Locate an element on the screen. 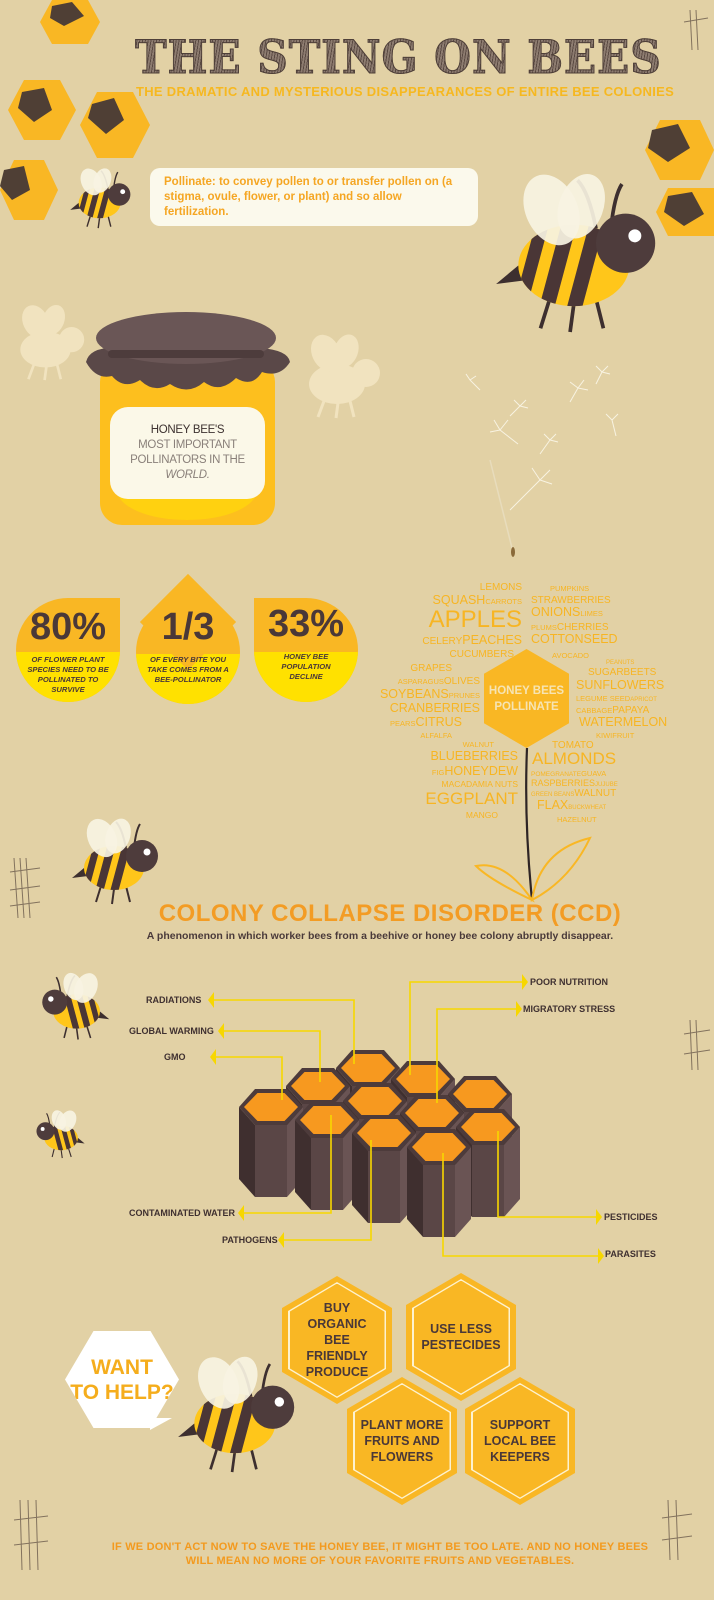  crop-word: SUGARBEETS is located at coordinates (622, 672).